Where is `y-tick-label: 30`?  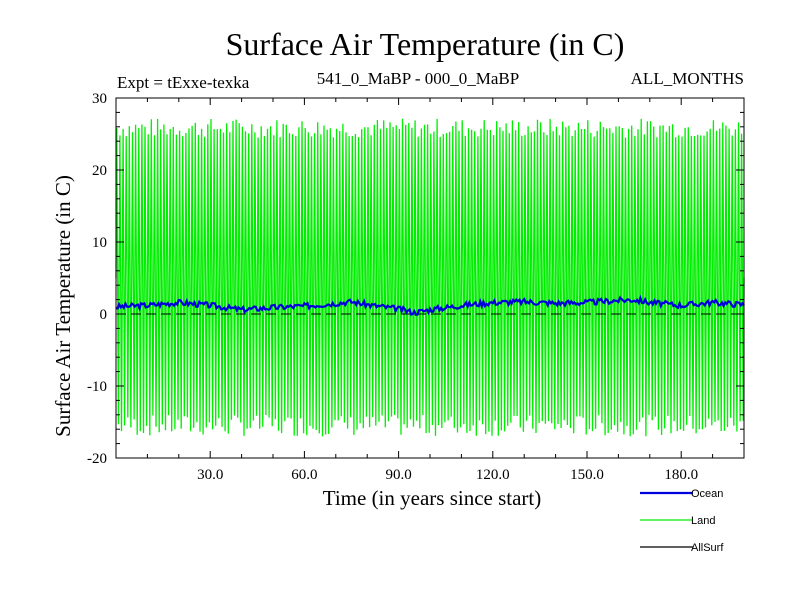 y-tick-label: 30 is located at coordinates (99, 99).